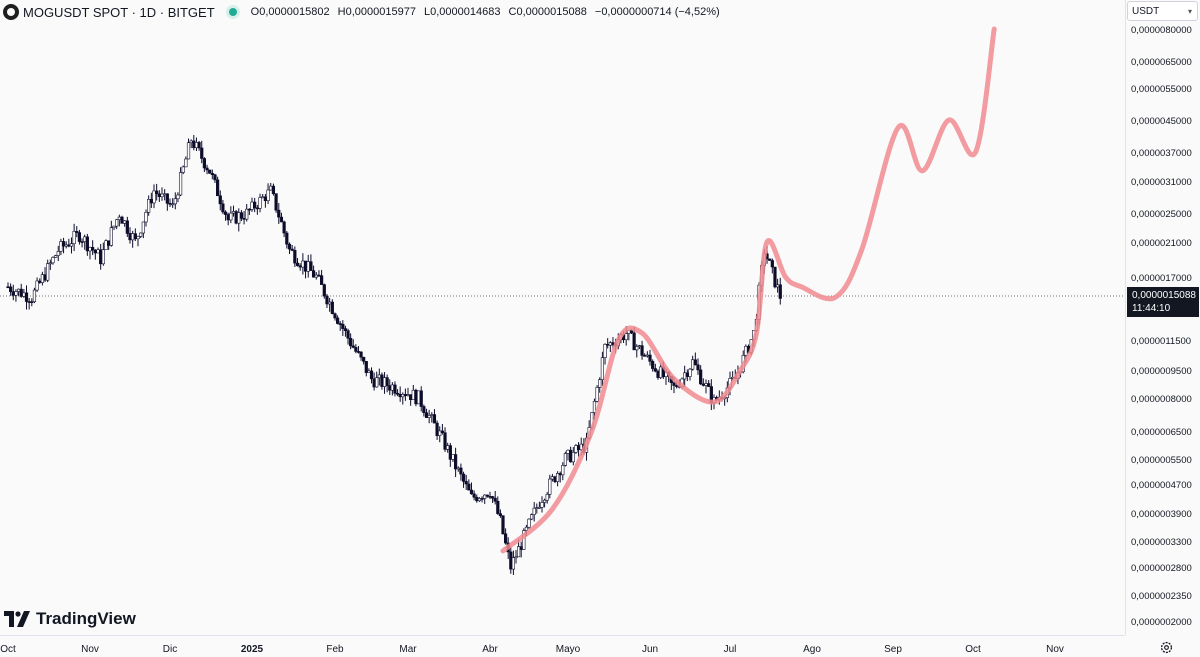 The height and width of the screenshot is (657, 1200). Describe the element at coordinates (290, 12) in the screenshot. I see `open-value: O0,0000015802` at that location.